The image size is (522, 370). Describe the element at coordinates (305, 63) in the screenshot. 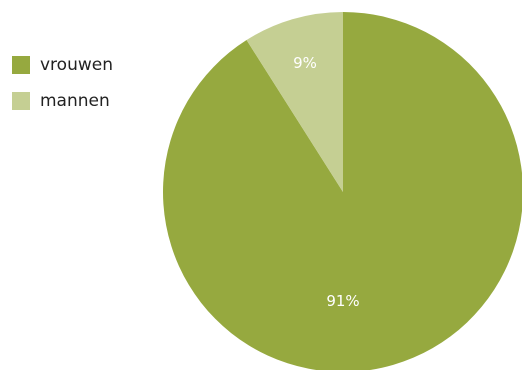

I see `pie-label-mannen: 9%` at that location.